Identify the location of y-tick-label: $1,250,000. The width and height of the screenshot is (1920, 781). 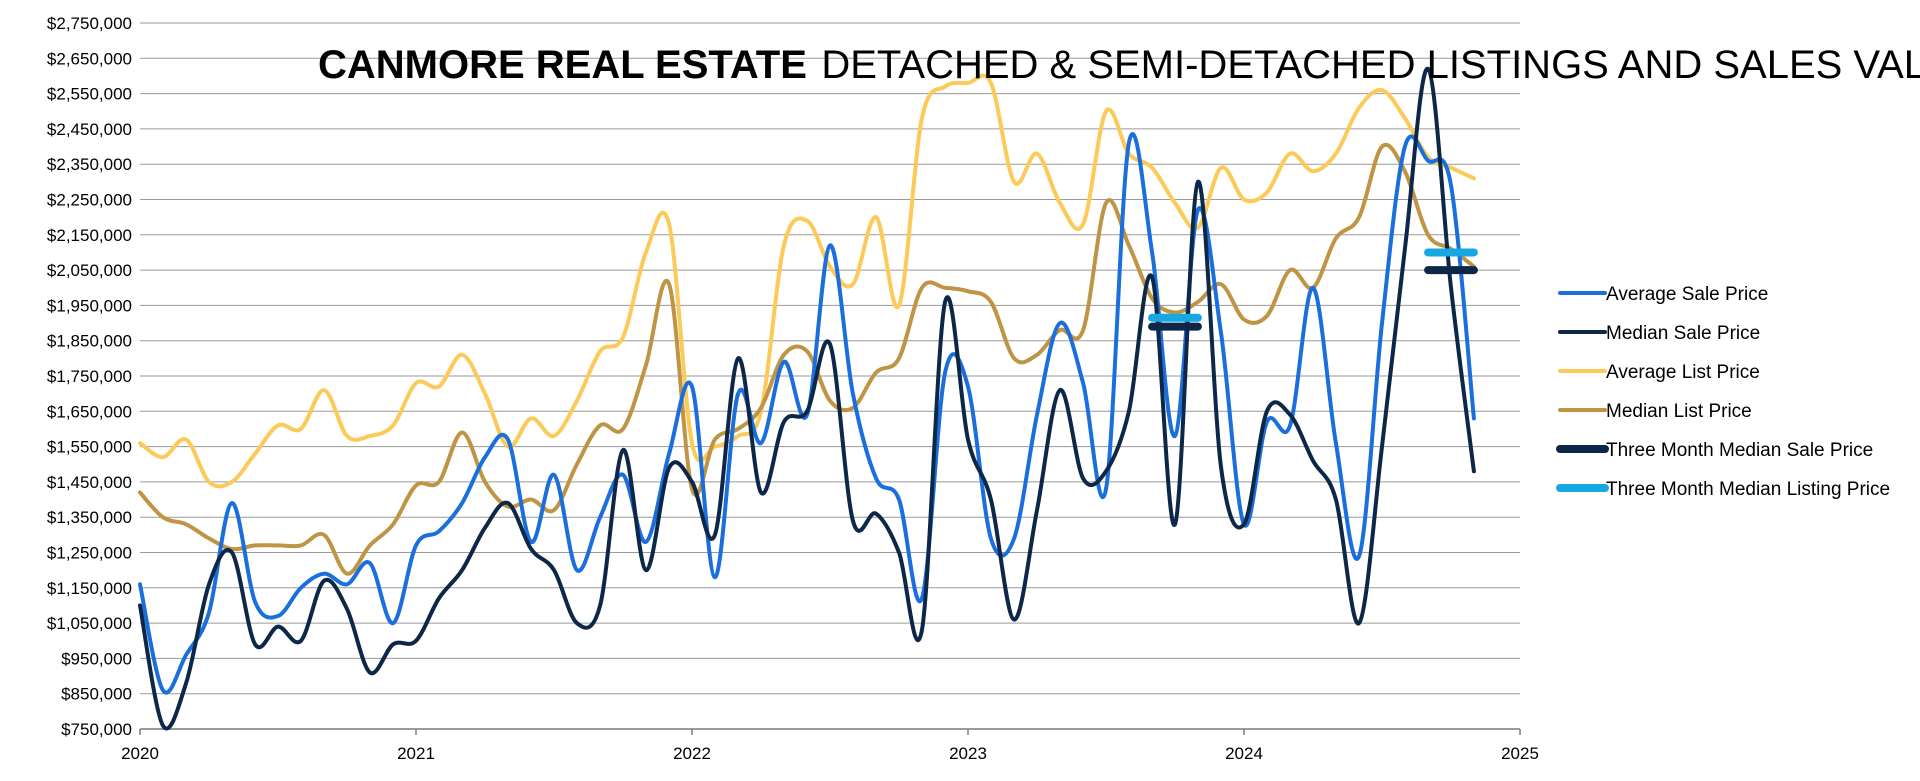
(89, 553).